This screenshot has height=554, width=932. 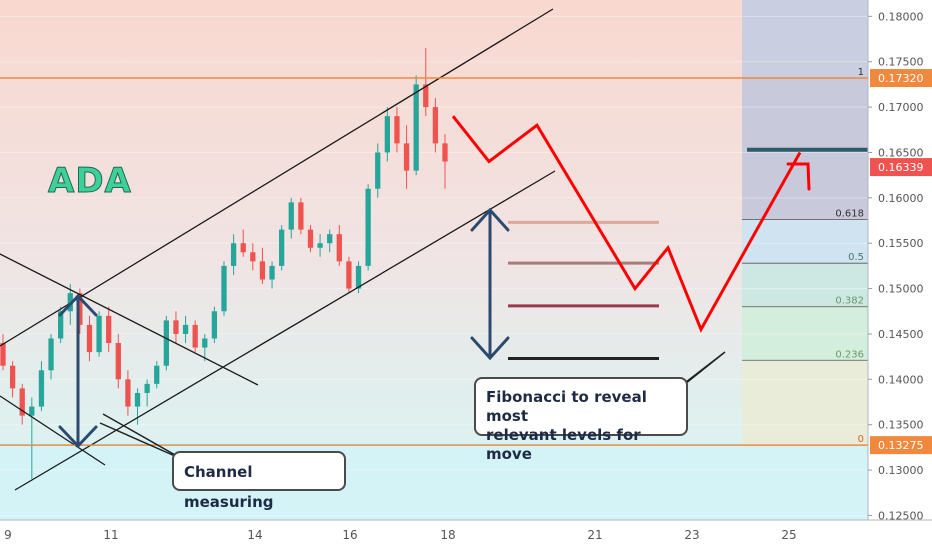 I want to click on price-markers: 0.17320 0.16339 0.13275, so click(x=901, y=262).